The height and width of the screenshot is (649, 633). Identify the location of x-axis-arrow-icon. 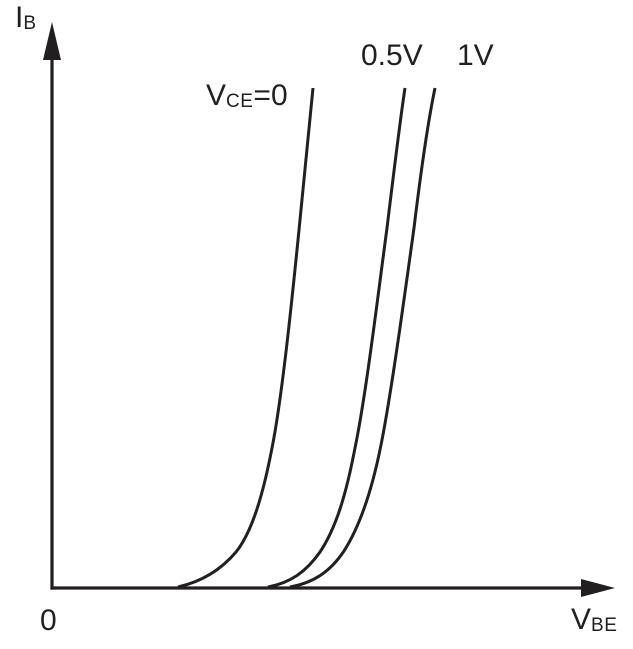
(598, 588).